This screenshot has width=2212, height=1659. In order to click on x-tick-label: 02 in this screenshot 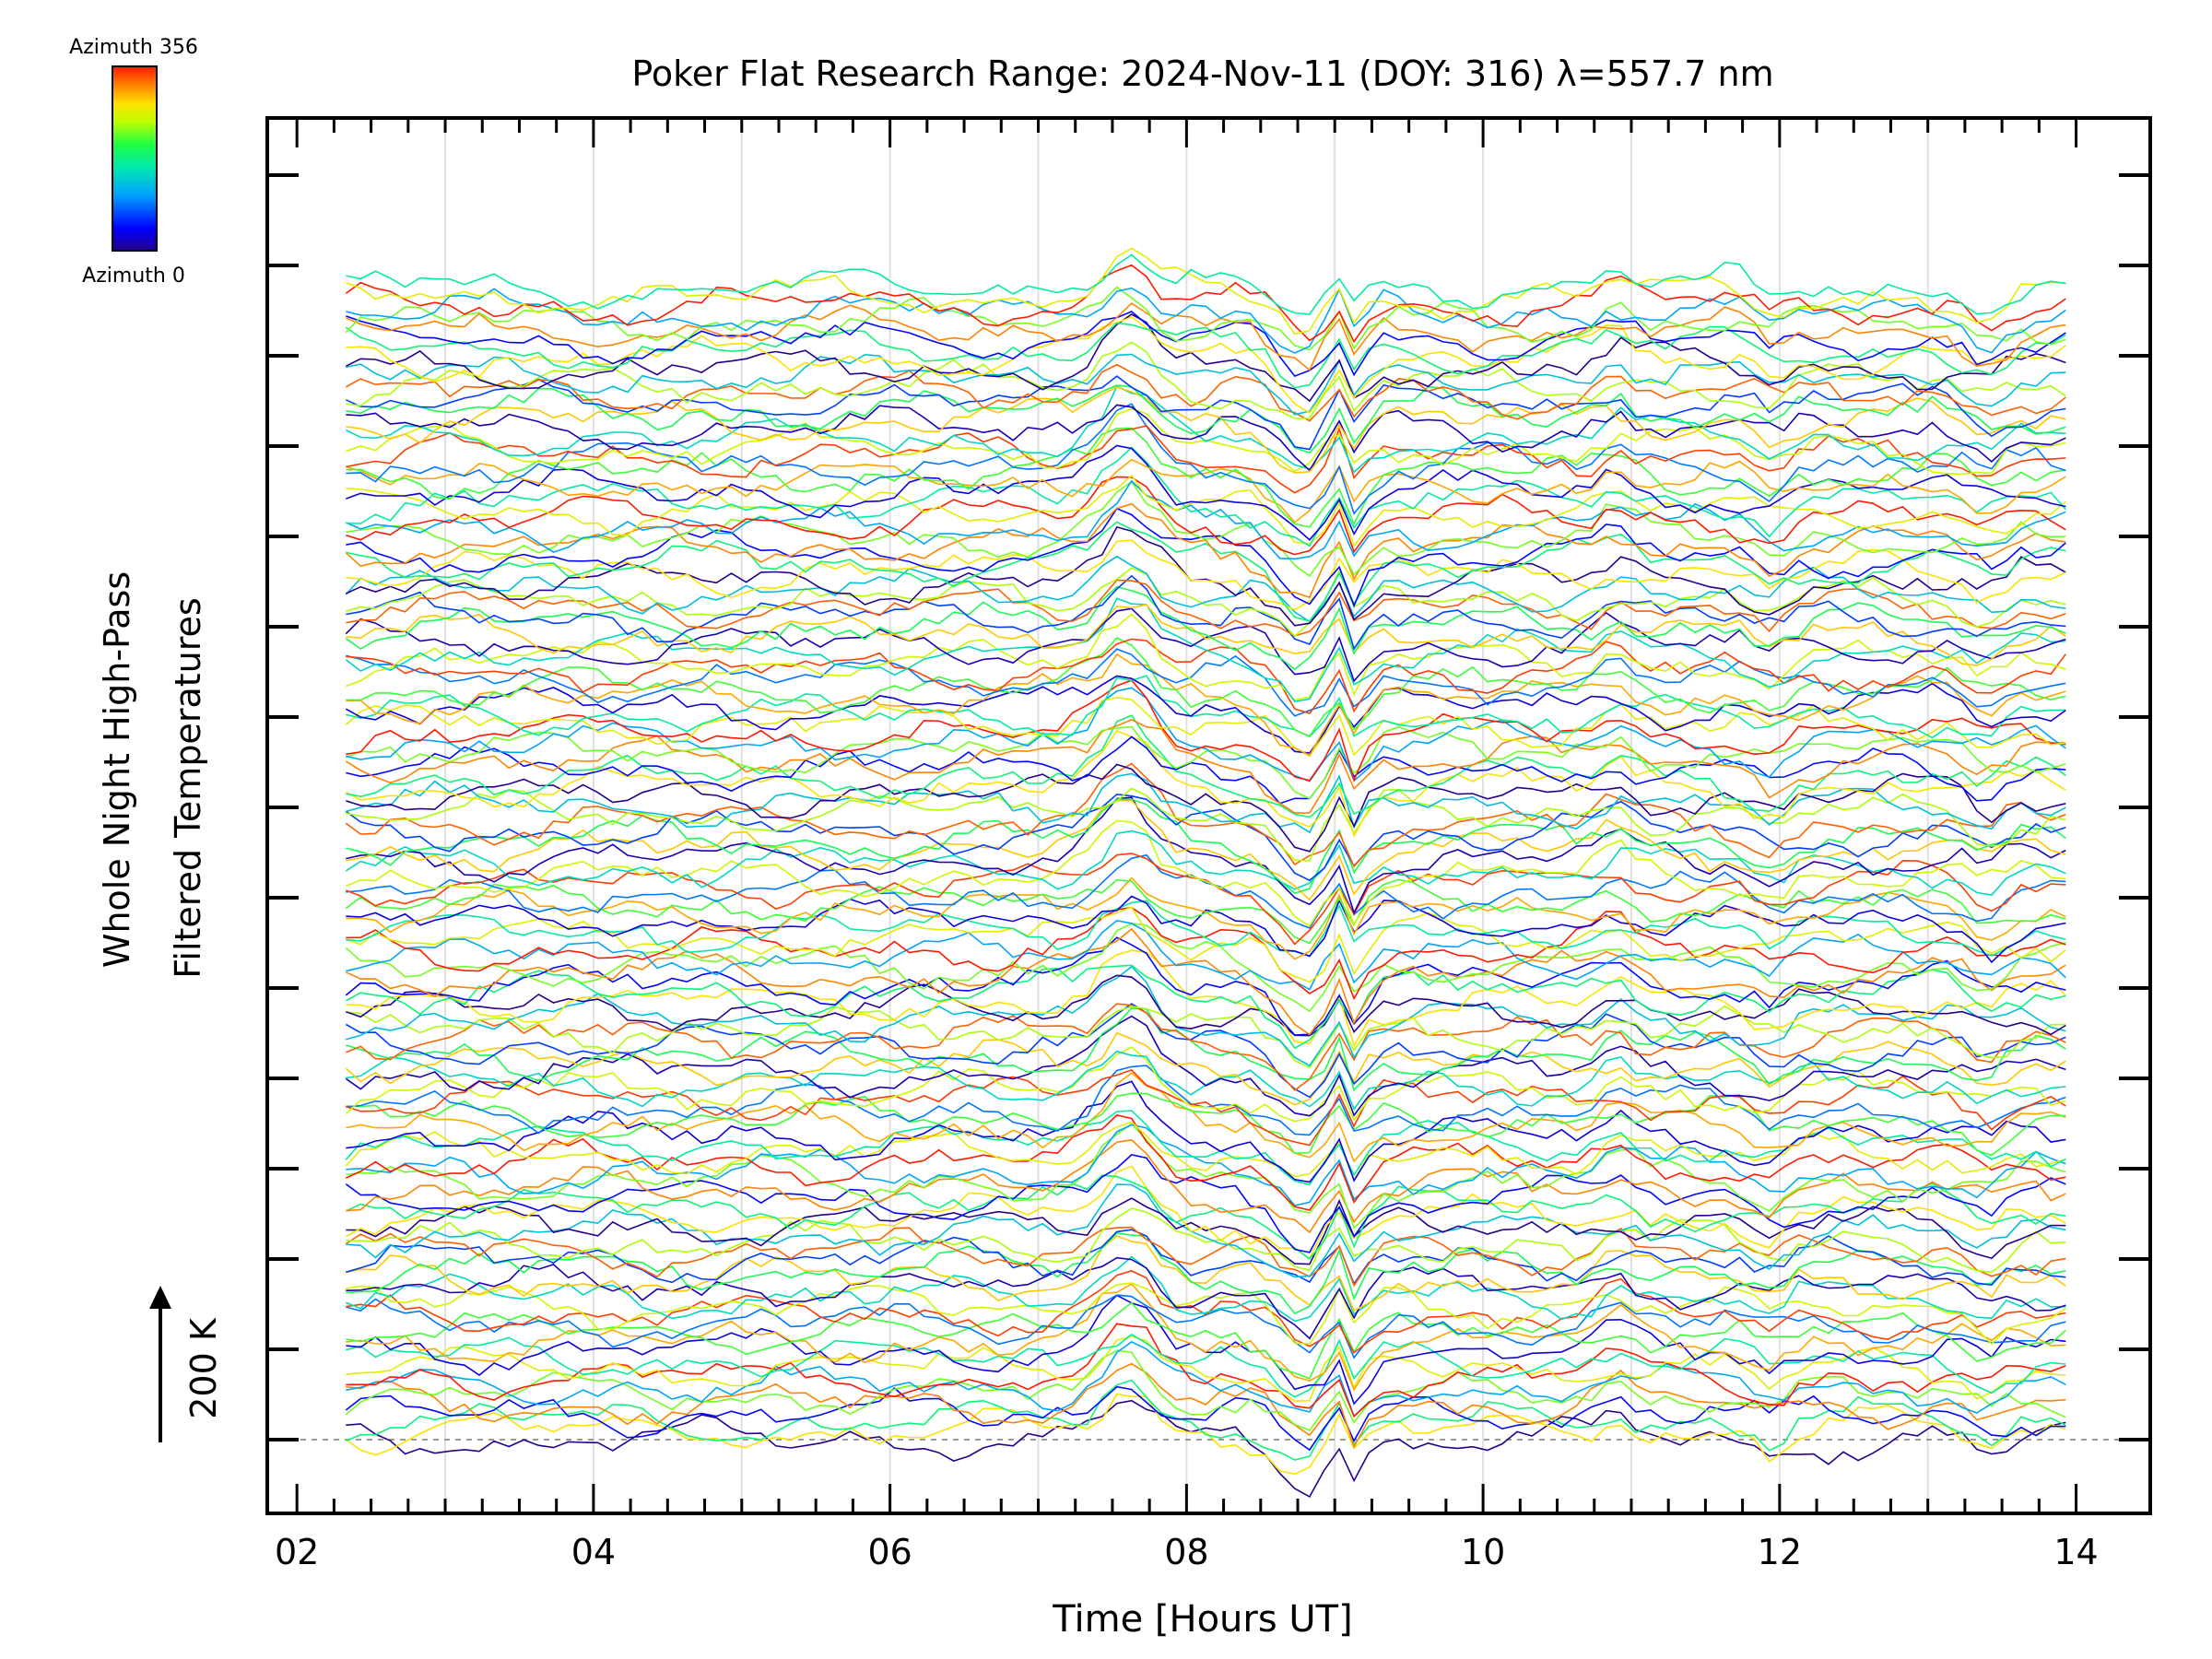, I will do `click(297, 1552)`.